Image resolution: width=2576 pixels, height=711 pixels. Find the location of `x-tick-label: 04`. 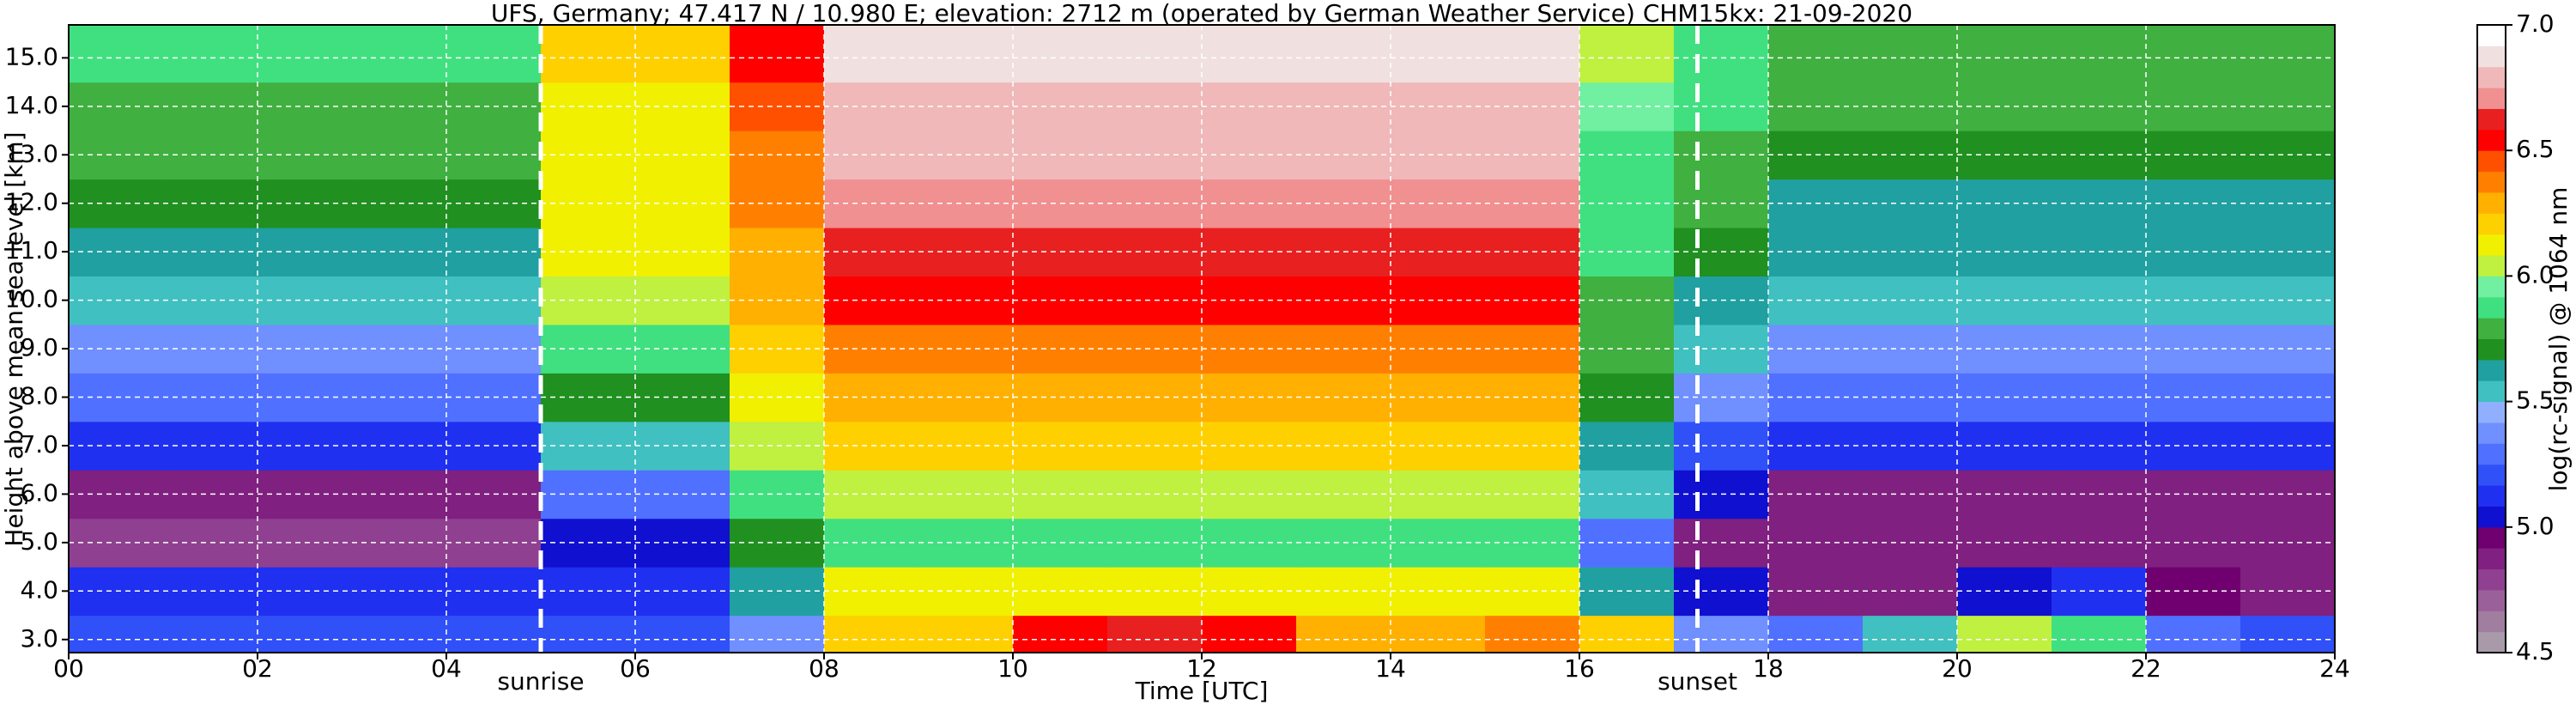

x-tick-label: 04 is located at coordinates (446, 668).